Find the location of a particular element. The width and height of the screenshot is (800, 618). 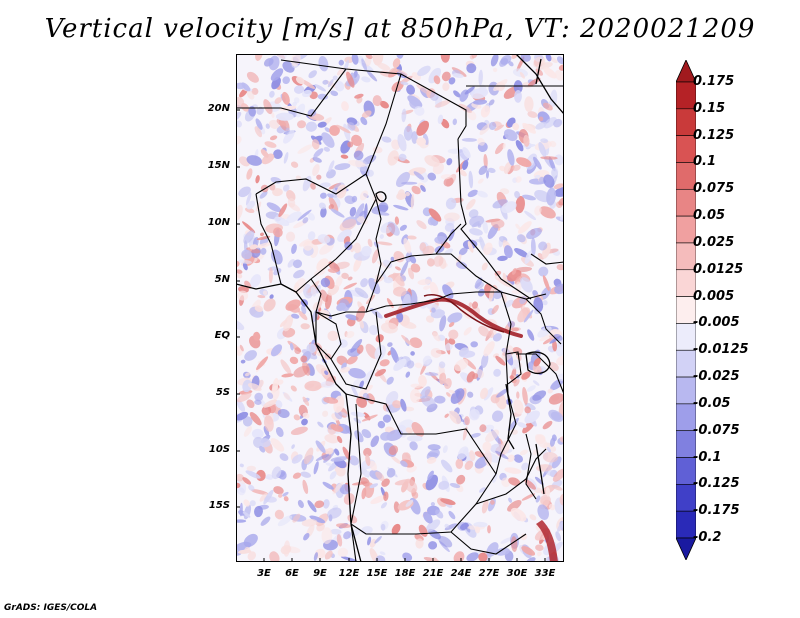

lat-tick-label: 10S is located at coordinates (219, 449).